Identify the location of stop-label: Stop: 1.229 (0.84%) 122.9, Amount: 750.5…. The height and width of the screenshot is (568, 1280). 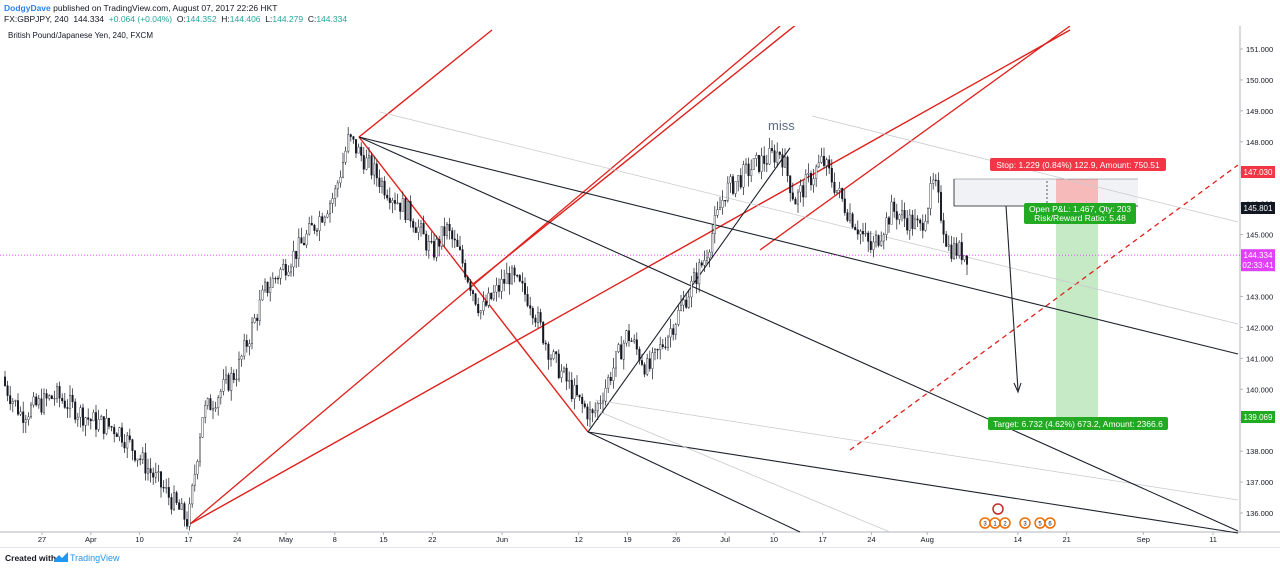
(1078, 164).